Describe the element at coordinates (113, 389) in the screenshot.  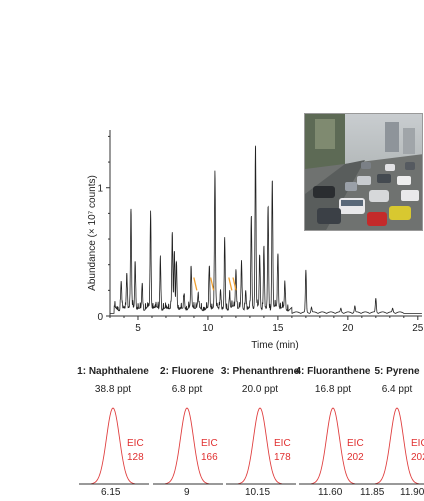
I see `eic-concentration: 38.8 ppt` at that location.